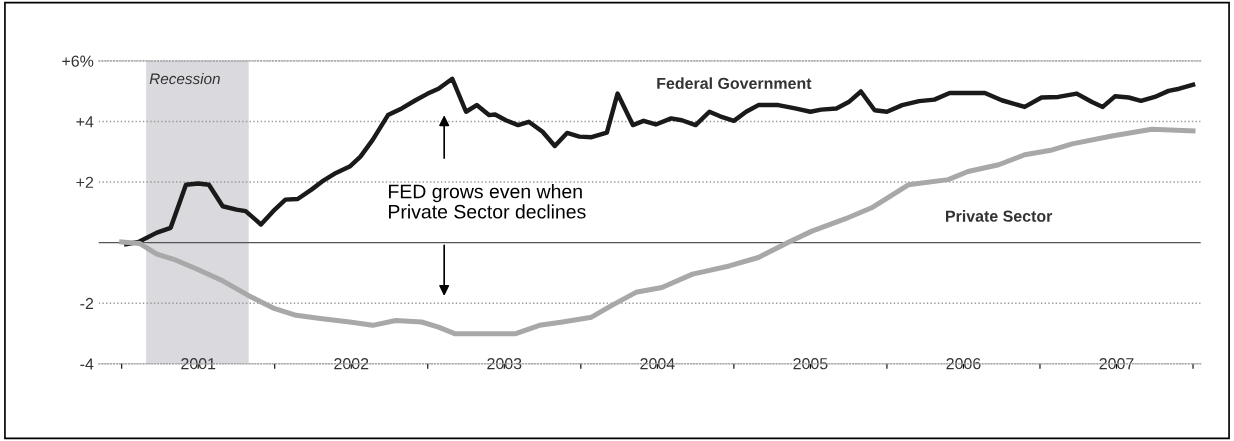 Image resolution: width=1234 pixels, height=441 pixels. I want to click on y-tick-label: +2, so click(85, 182).